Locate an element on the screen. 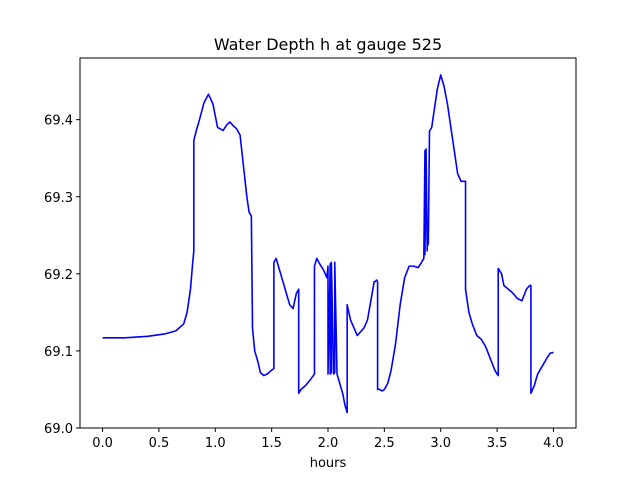  y-tick-label: 69.3 is located at coordinates (58, 198).